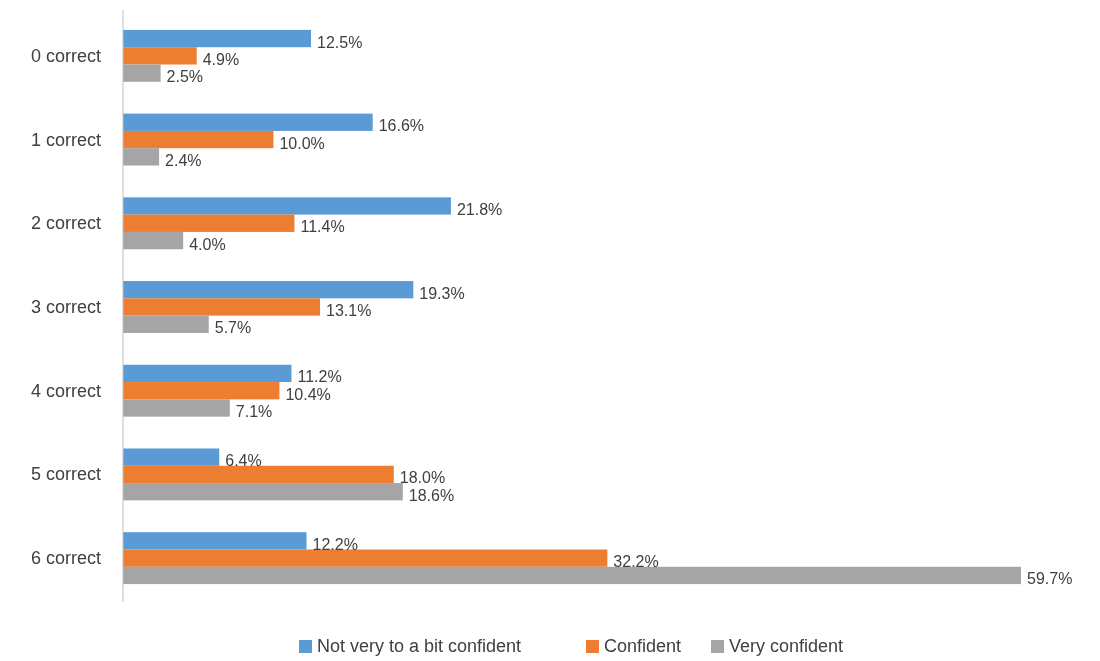  Describe the element at coordinates (786, 646) in the screenshot. I see `legend-label: Very confident` at that location.